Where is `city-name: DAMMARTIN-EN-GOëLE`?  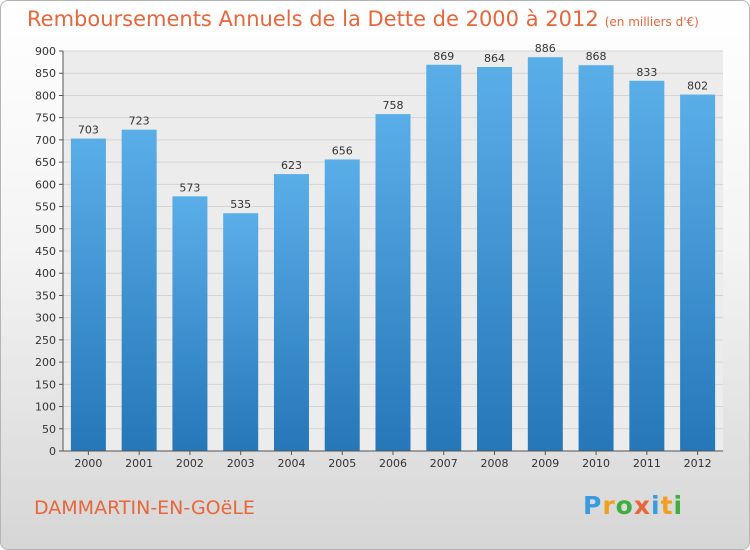
city-name: DAMMARTIN-EN-GOëLE is located at coordinates (144, 508).